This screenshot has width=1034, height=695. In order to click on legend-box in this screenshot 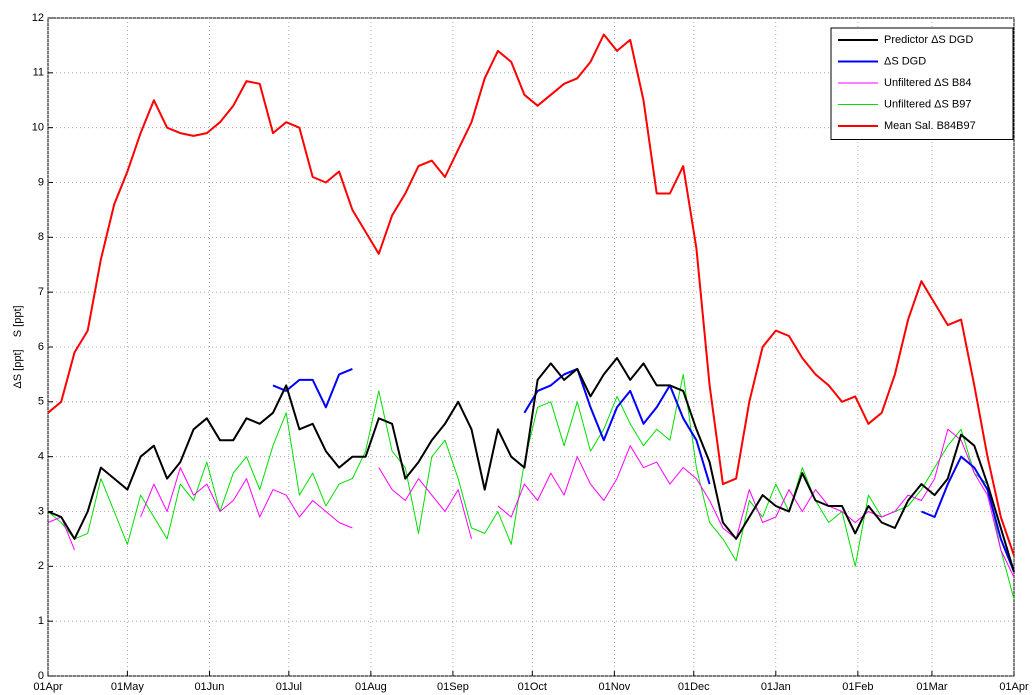, I will do `click(922, 83)`.